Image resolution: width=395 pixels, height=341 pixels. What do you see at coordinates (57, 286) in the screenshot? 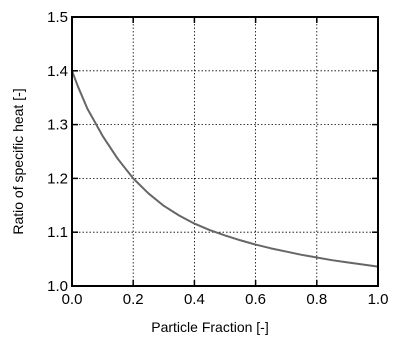
I see `y-tick-label: 1.0` at bounding box center [57, 286].